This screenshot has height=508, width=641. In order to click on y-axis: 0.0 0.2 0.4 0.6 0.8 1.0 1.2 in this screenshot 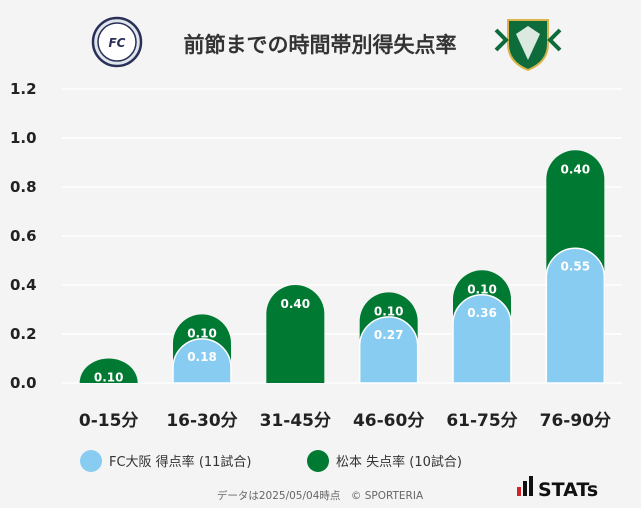, I will do `click(23, 236)`.